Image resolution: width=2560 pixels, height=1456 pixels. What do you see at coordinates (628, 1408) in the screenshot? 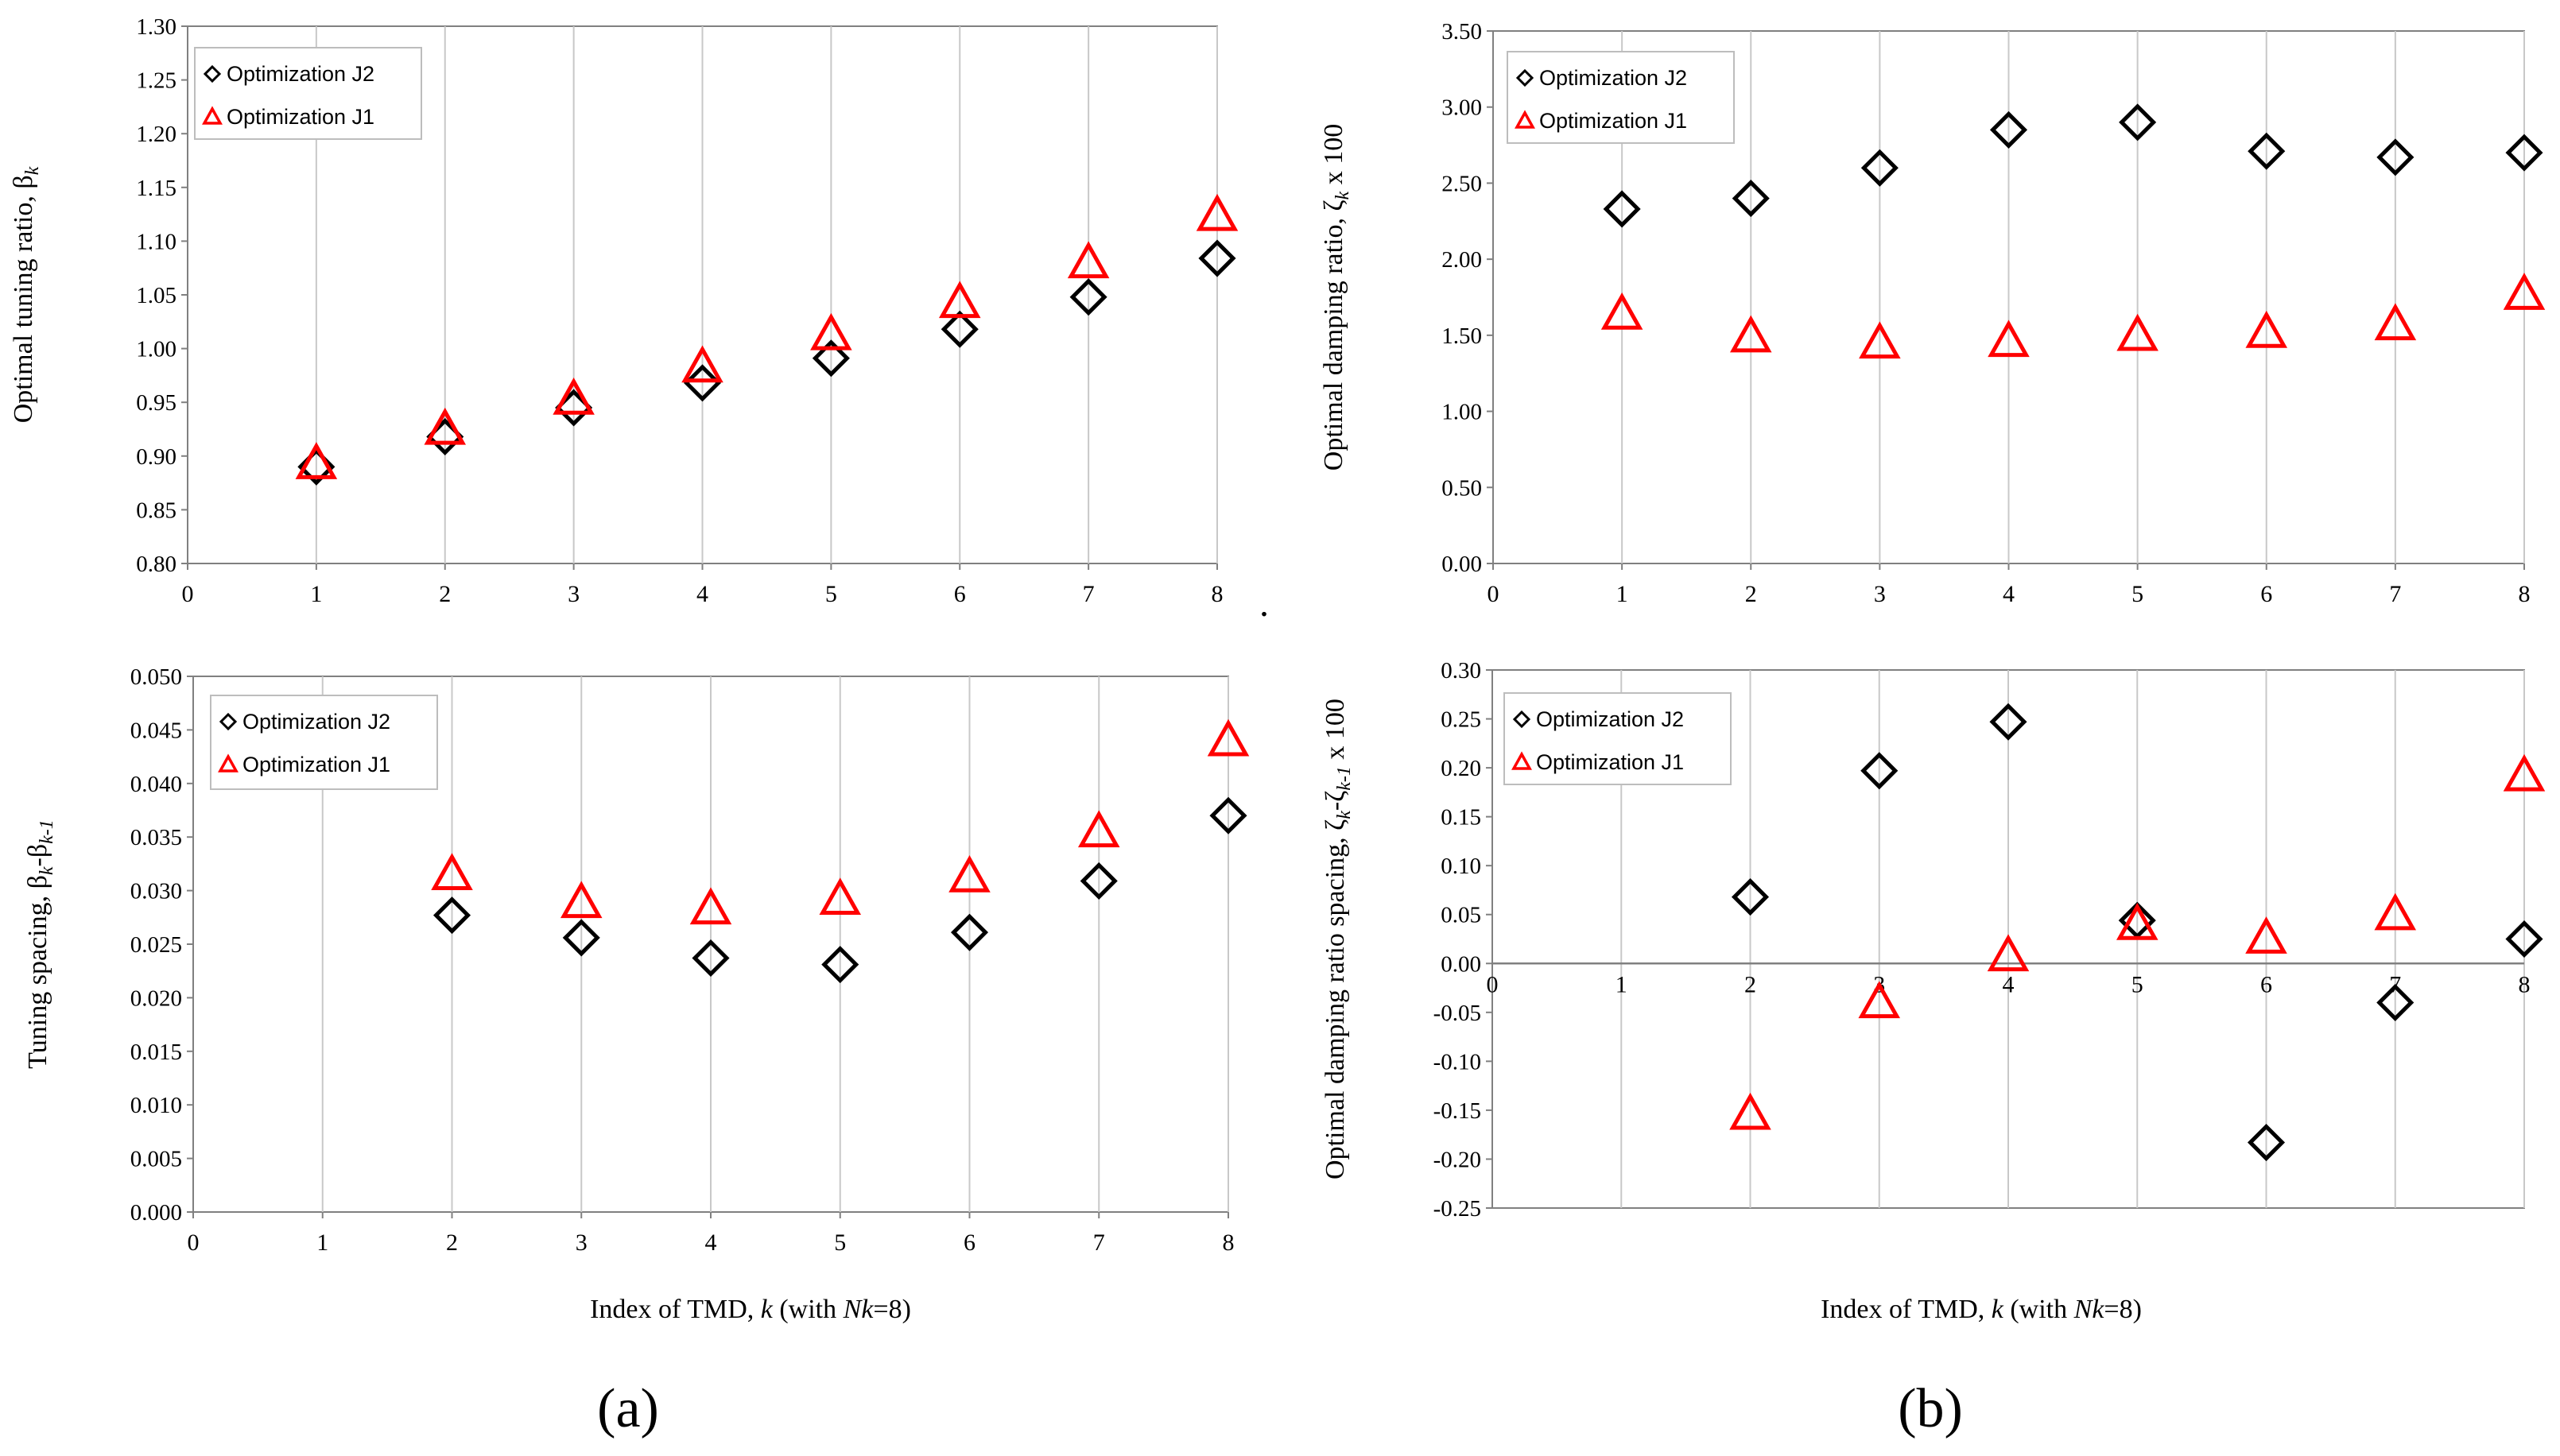
I see `panel-label-a: (a)` at bounding box center [628, 1408].